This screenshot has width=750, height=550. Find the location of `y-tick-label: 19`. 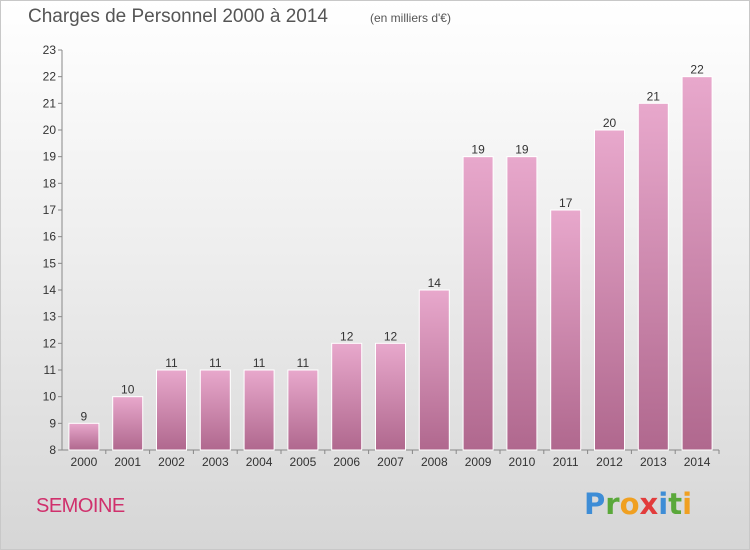

y-tick-label: 19 is located at coordinates (50, 157).